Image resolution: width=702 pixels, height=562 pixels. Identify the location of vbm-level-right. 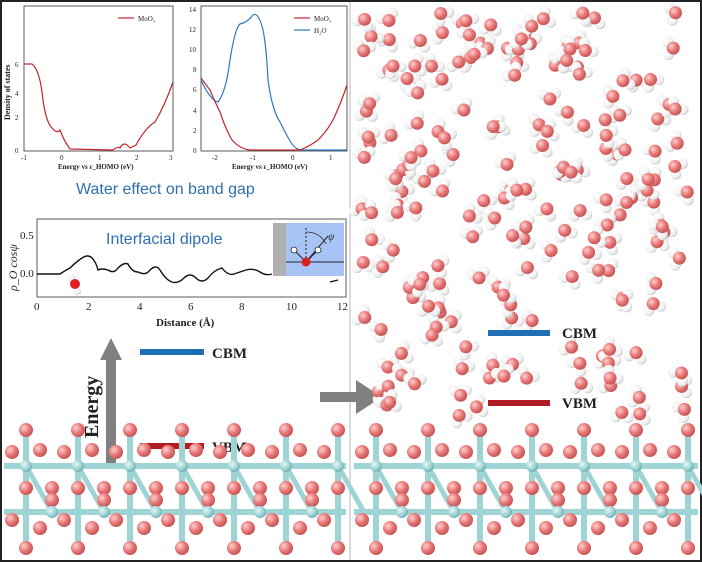
(519, 403).